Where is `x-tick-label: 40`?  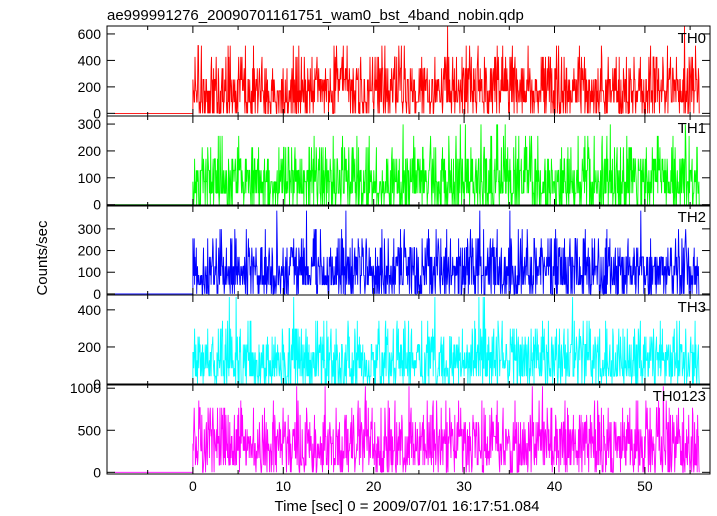
x-tick-label: 40 is located at coordinates (555, 486).